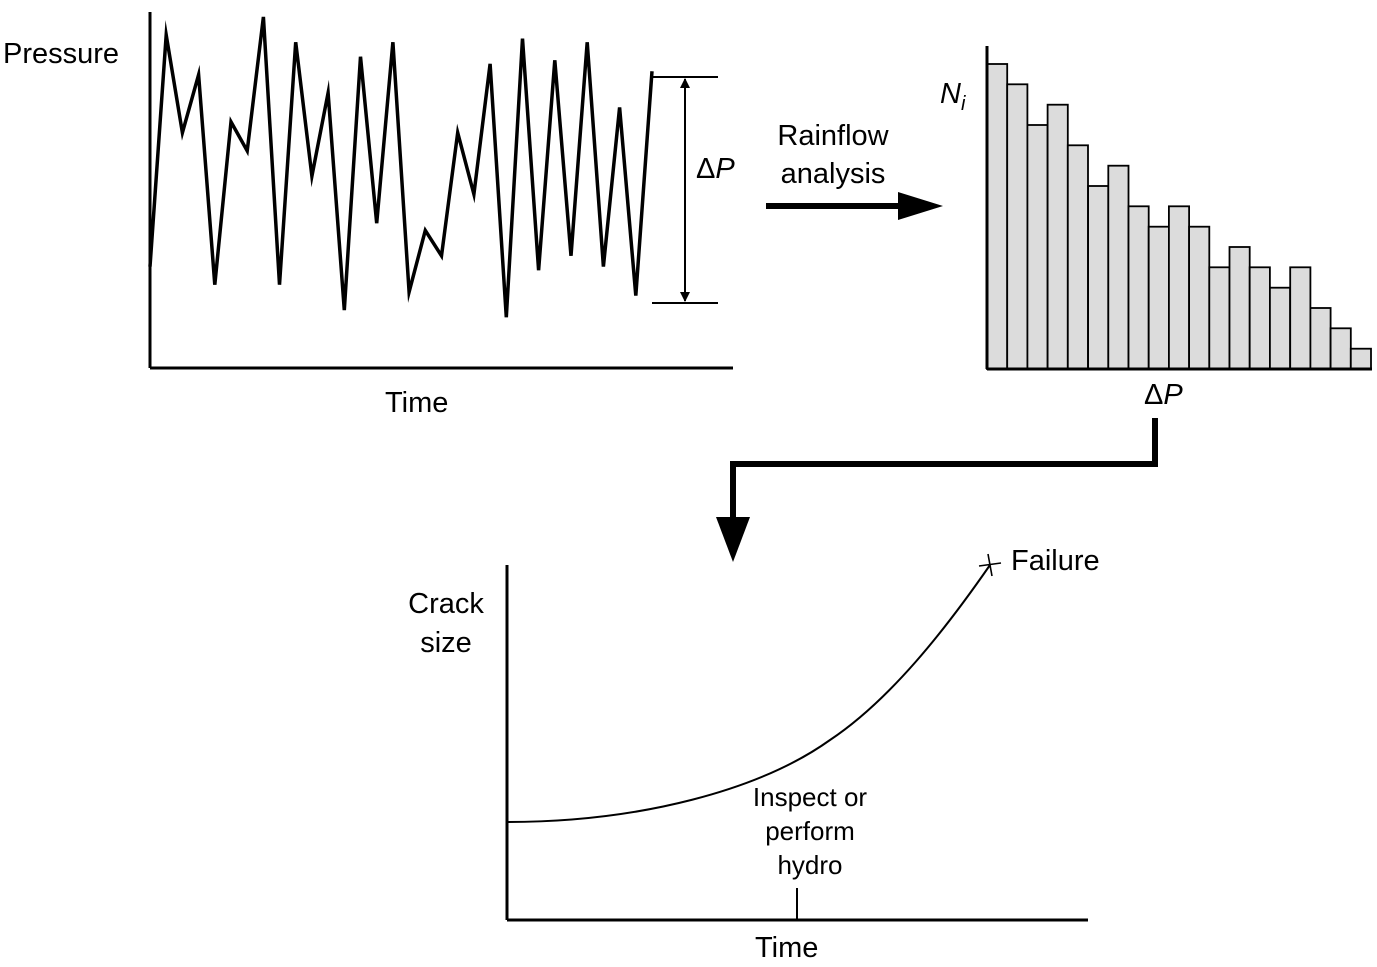 The height and width of the screenshot is (967, 1377). Describe the element at coordinates (950, 94) in the screenshot. I see `n-variable: N` at that location.